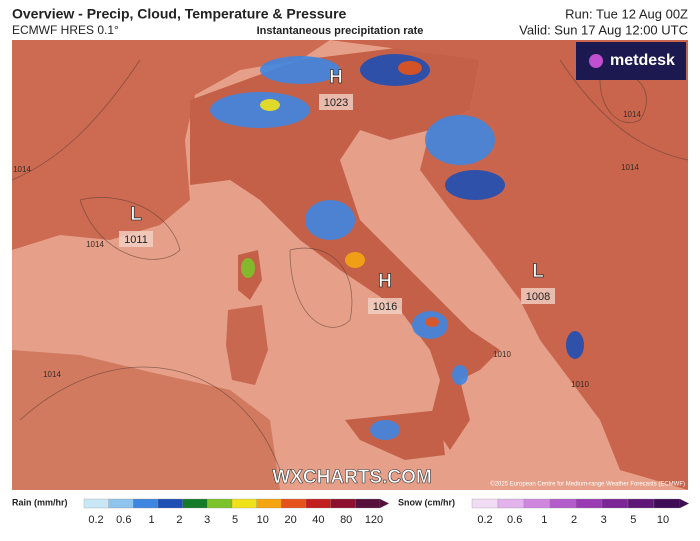 The height and width of the screenshot is (541, 700). I want to click on watermark: WXCHARTS.COM, so click(351, 477).